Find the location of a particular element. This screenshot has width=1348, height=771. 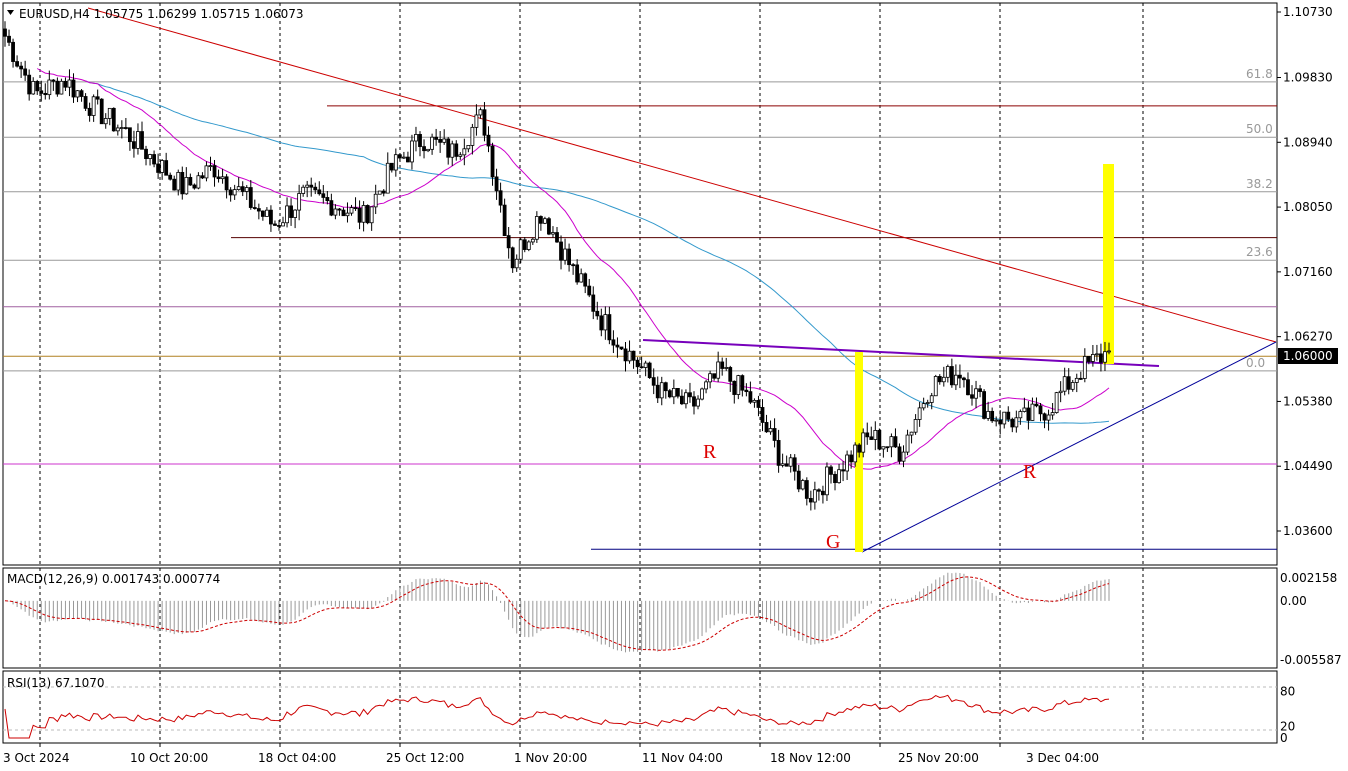

time-axis-label: 1 Nov 20:00 is located at coordinates (550, 758).